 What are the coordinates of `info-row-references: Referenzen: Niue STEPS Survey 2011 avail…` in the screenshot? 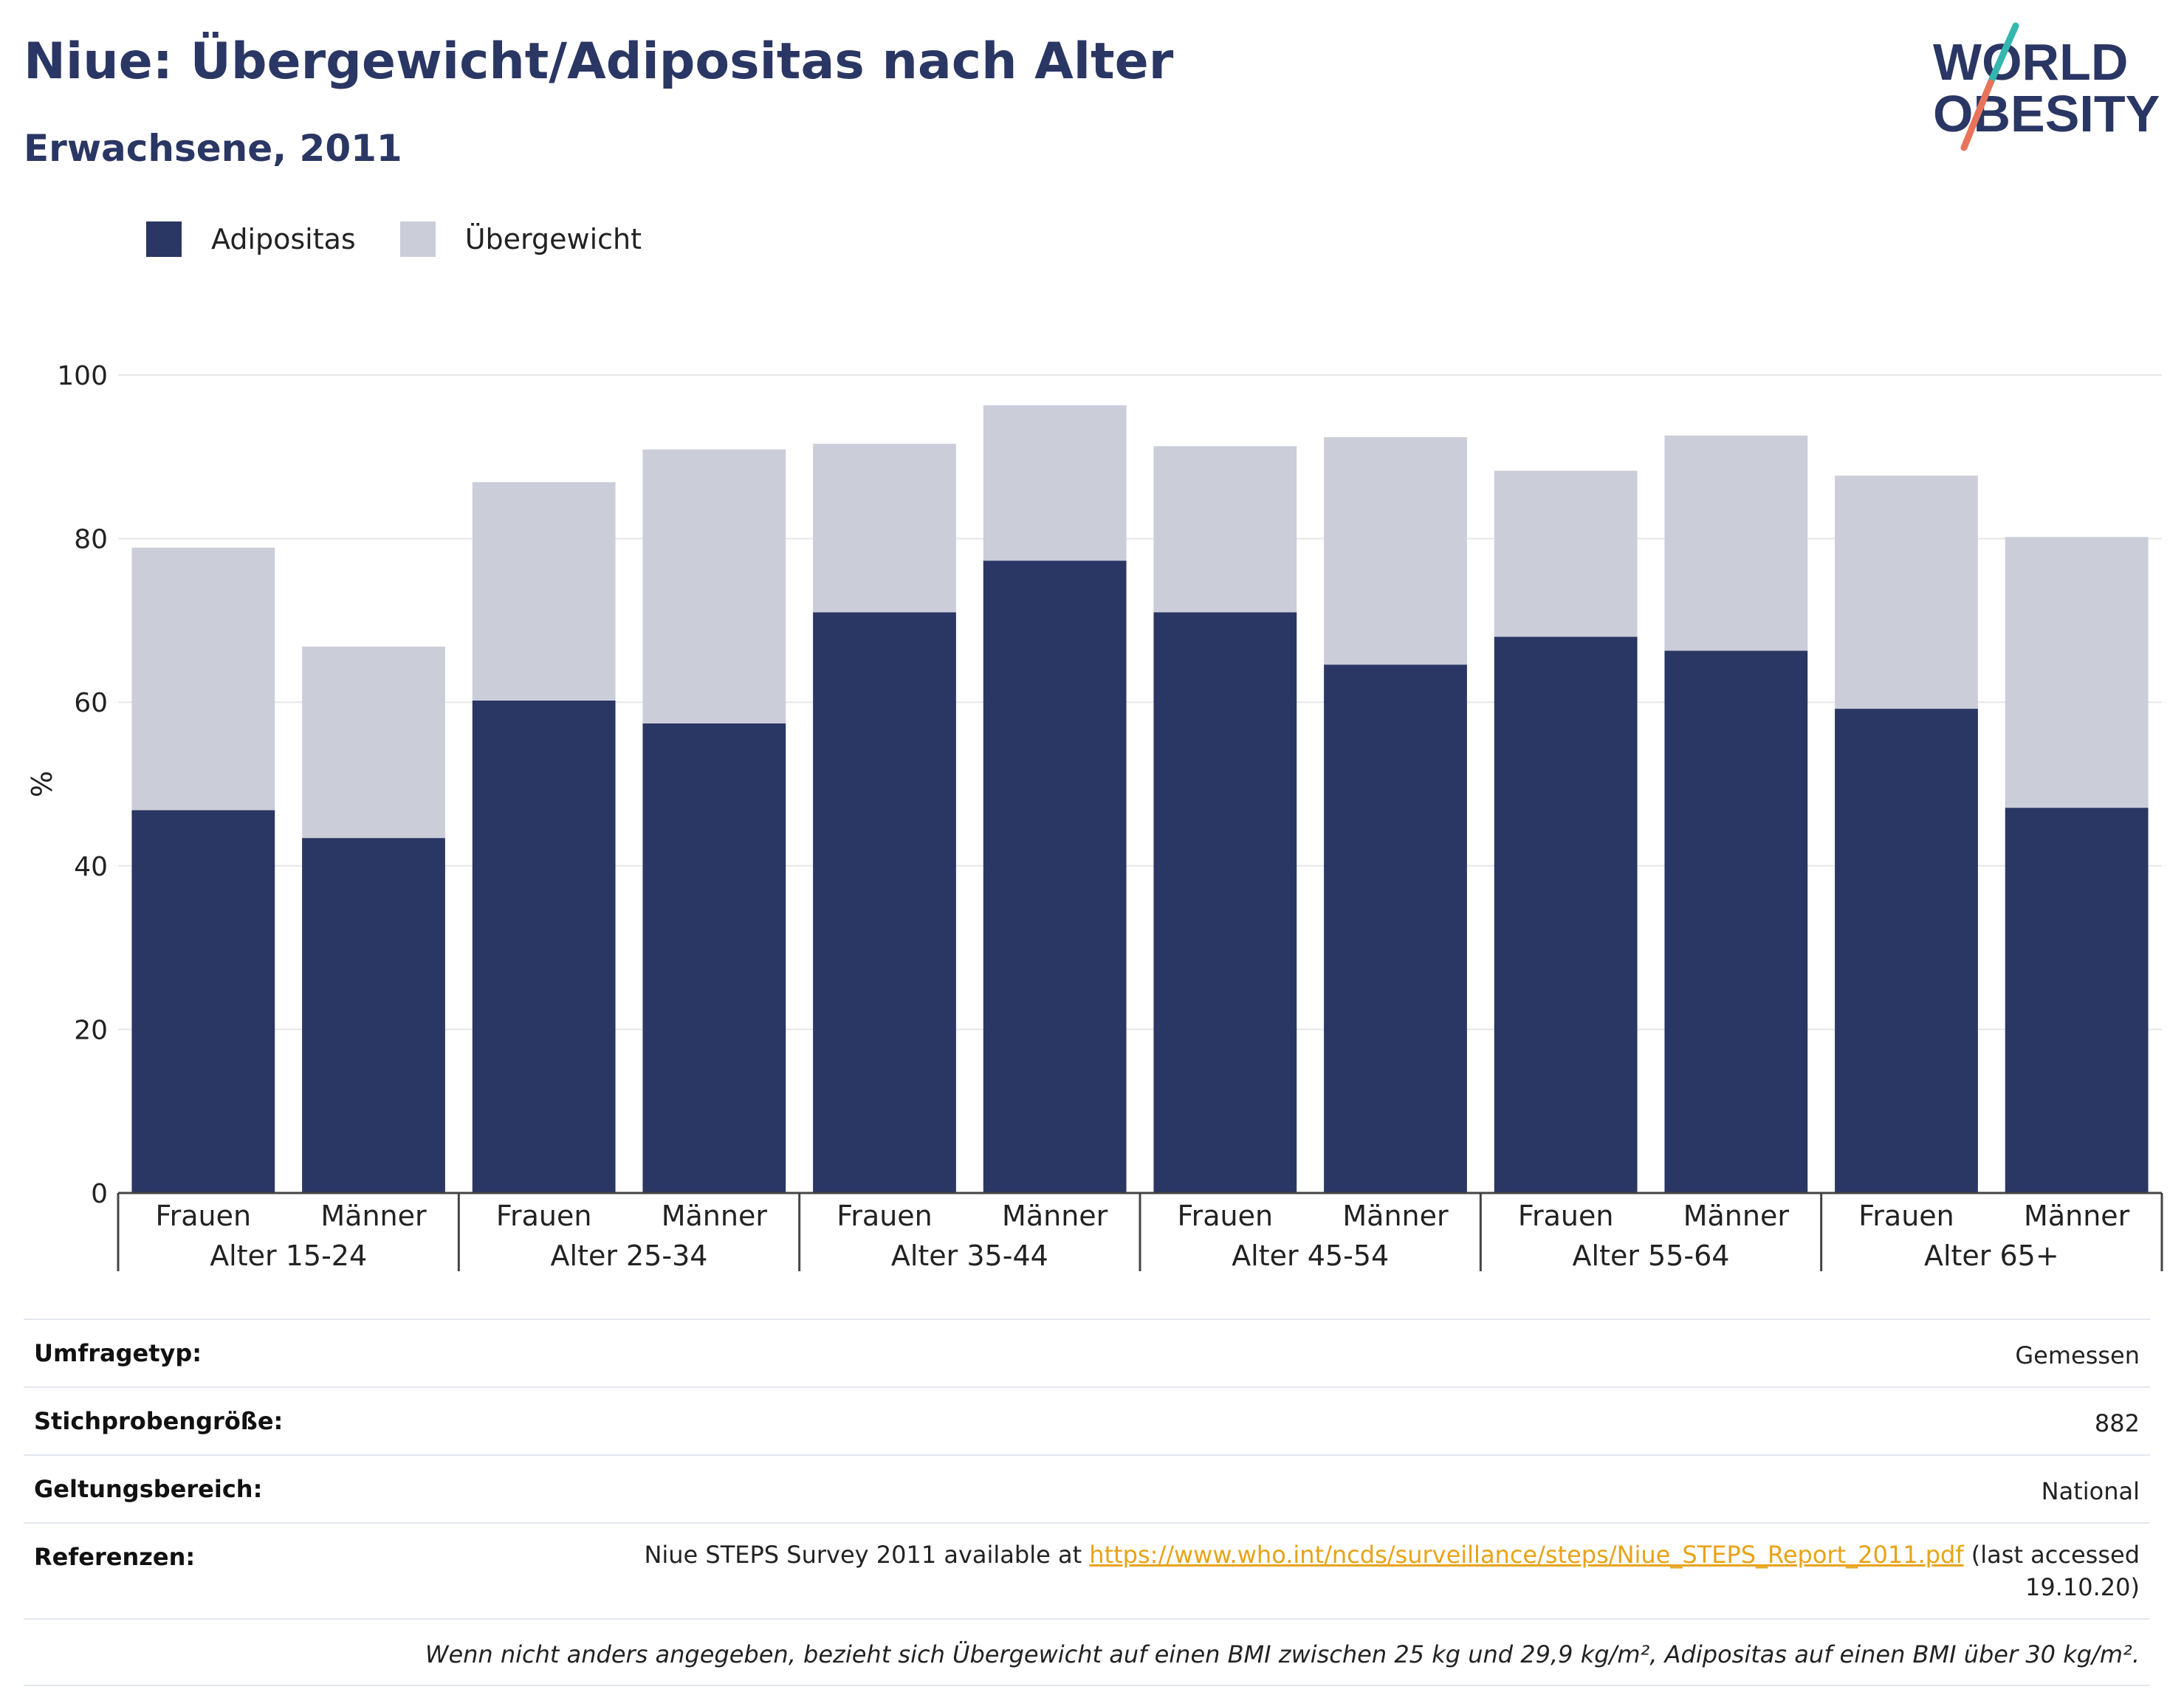 It's located at (1087, 1570).